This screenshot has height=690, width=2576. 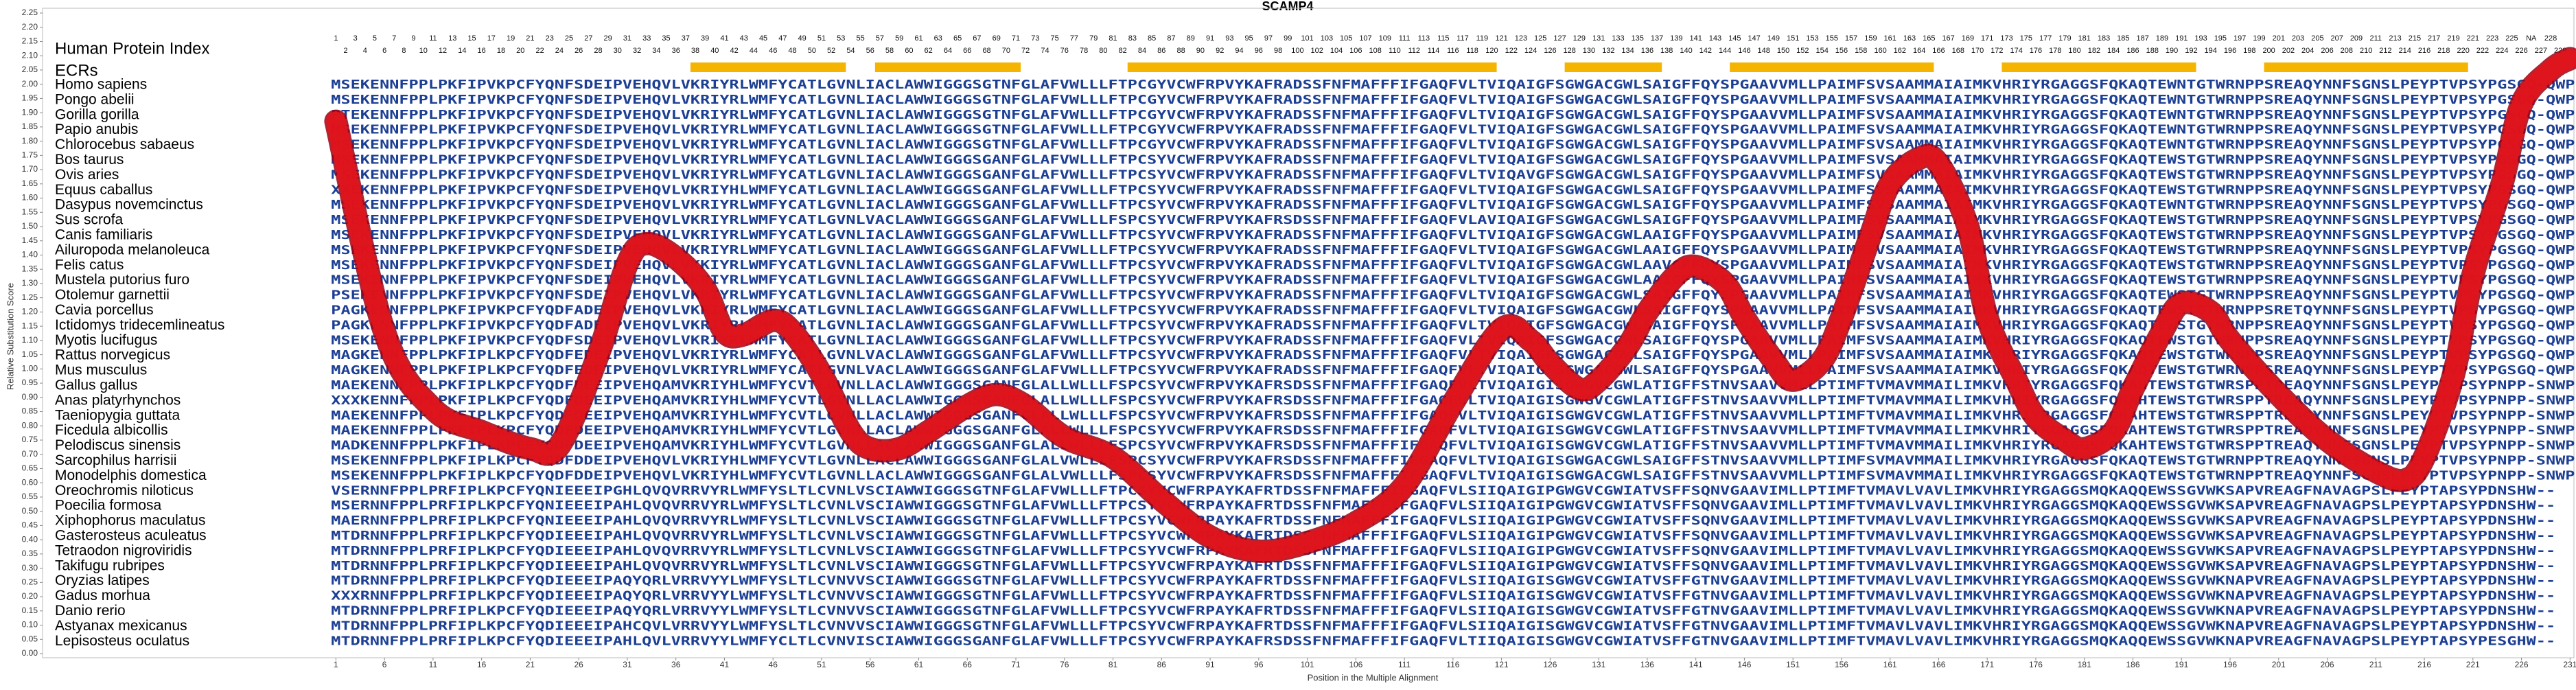 What do you see at coordinates (132, 48) in the screenshot?
I see `index-label: Human Protein Index` at bounding box center [132, 48].